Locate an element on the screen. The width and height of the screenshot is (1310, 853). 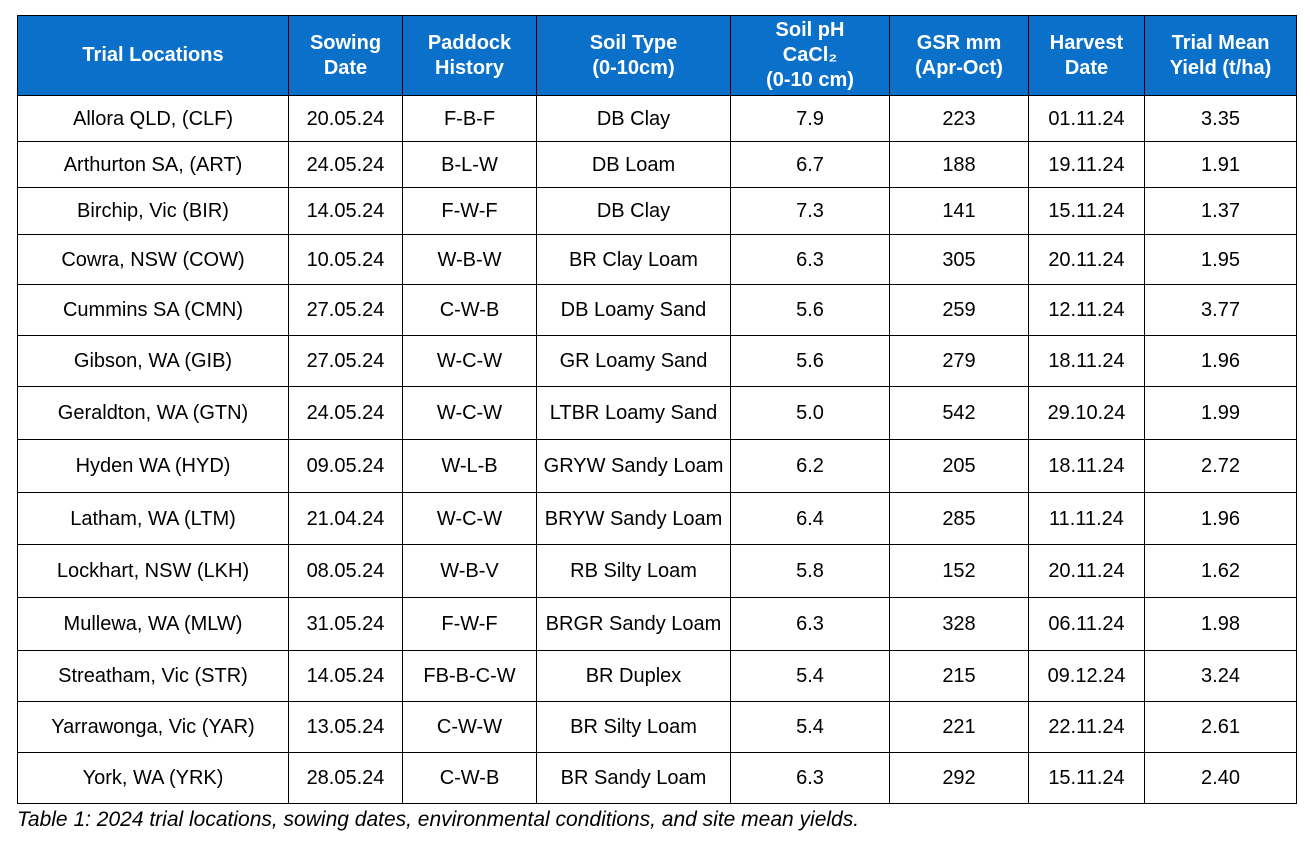
soil-type-cell: DB Loam is located at coordinates (633, 164).